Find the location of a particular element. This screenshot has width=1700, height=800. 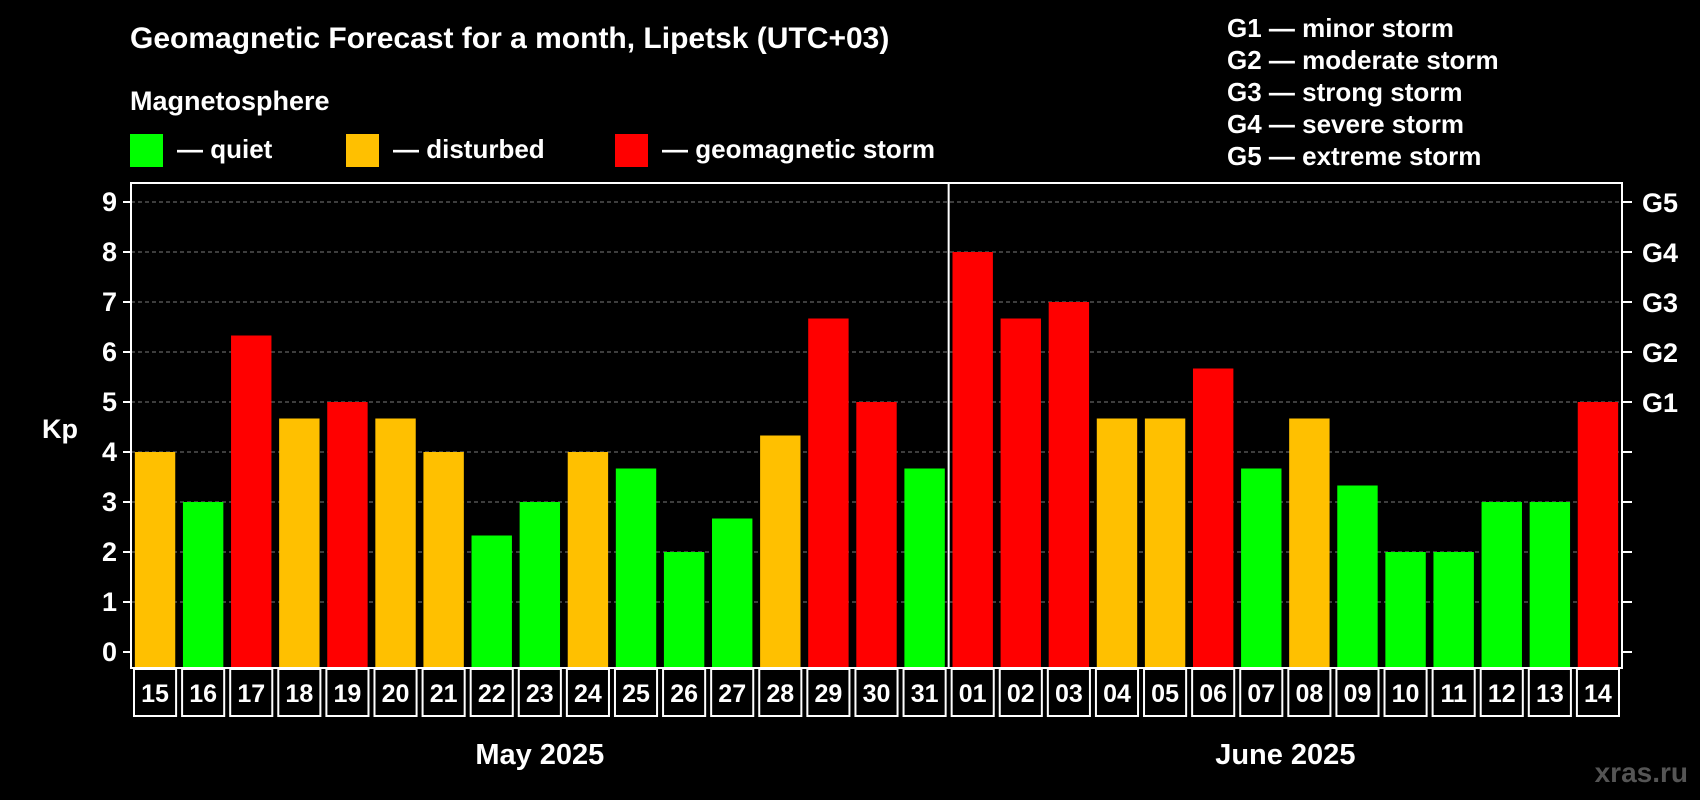

x-tick-label: 22 is located at coordinates (492, 694).